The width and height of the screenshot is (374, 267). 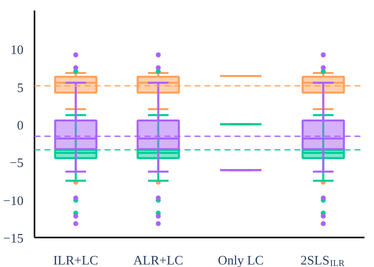 What do you see at coordinates (13, 200) in the screenshot?
I see `y-tick-label: −10` at bounding box center [13, 200].